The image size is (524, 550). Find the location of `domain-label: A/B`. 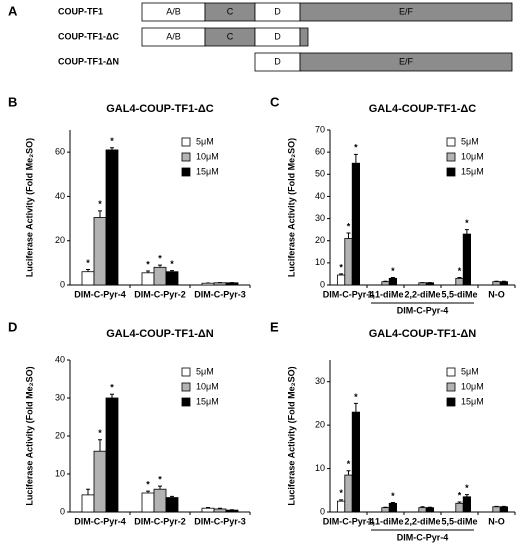

domain-label: A/B is located at coordinates (173, 36).